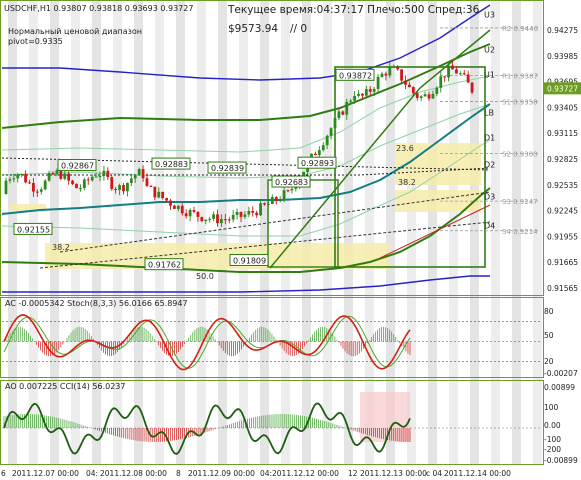  What do you see at coordinates (552, 449) in the screenshot?
I see `ao-axis-label: -200` at bounding box center [552, 449].